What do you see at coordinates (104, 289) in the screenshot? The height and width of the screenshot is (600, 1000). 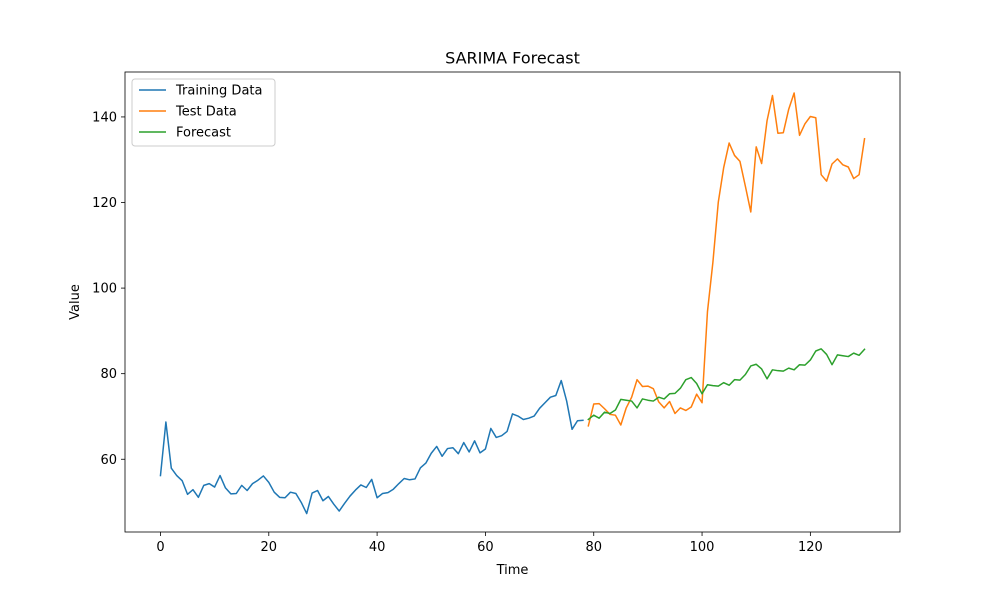 I see `y-tick-label: 100` at bounding box center [104, 289].